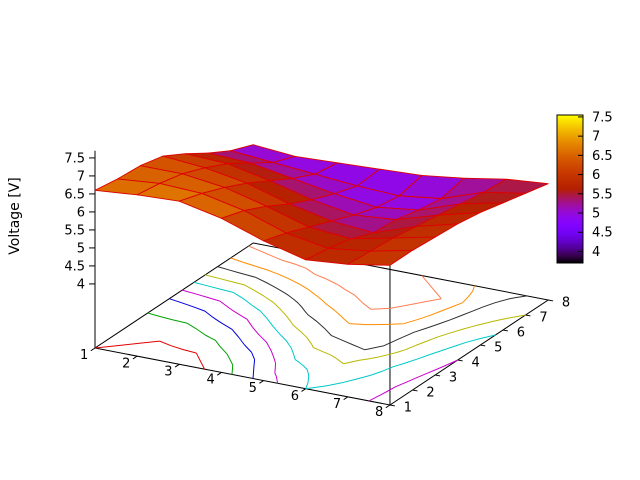 Image resolution: width=640 pixels, height=480 pixels. What do you see at coordinates (84, 355) in the screenshot?
I see `x-tick-label: 1` at bounding box center [84, 355].